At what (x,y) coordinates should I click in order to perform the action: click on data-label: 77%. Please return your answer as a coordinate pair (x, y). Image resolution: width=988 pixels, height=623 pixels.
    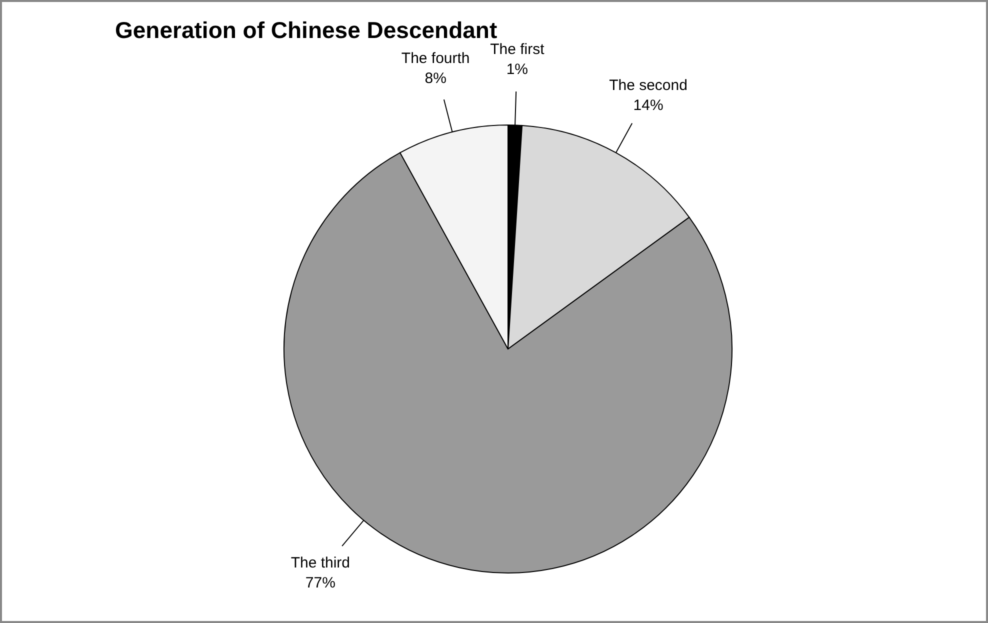
    Looking at the image, I should click on (320, 583).